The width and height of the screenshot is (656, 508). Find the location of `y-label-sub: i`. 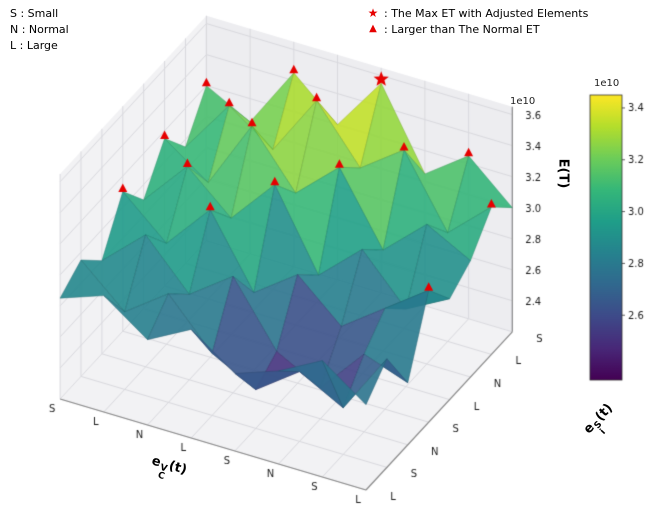

y-label-sub: i is located at coordinates (603, 432).